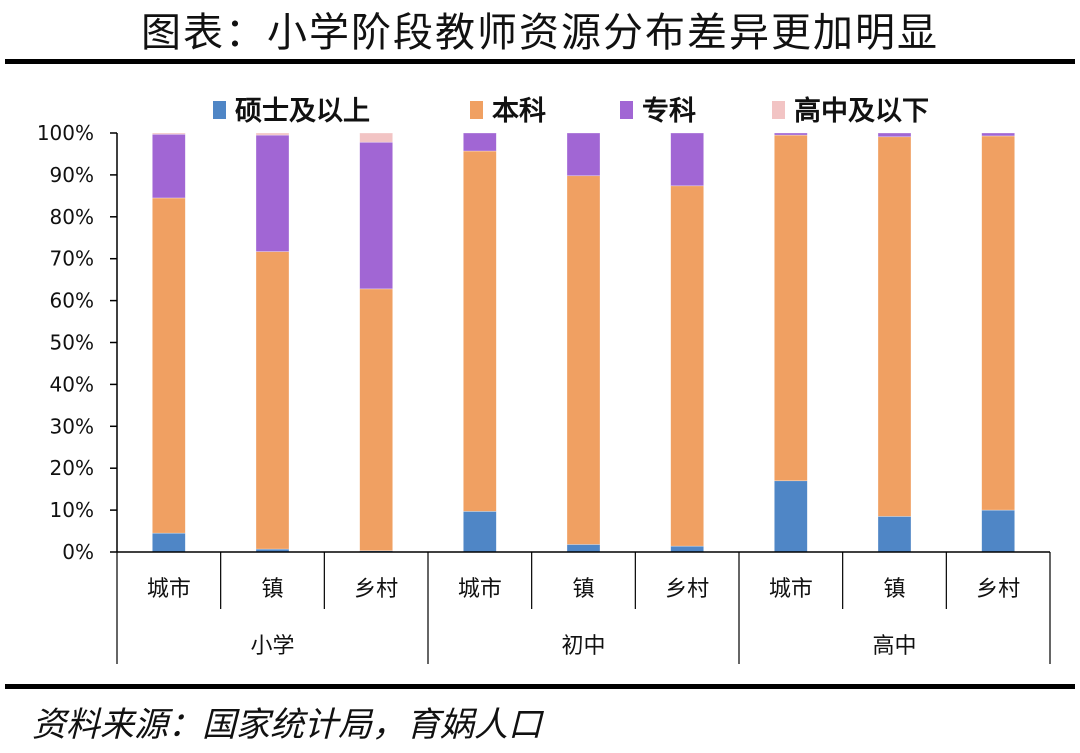 The image size is (1080, 753). Describe the element at coordinates (72, 259) in the screenshot. I see `y-tick-label: 70%` at that location.